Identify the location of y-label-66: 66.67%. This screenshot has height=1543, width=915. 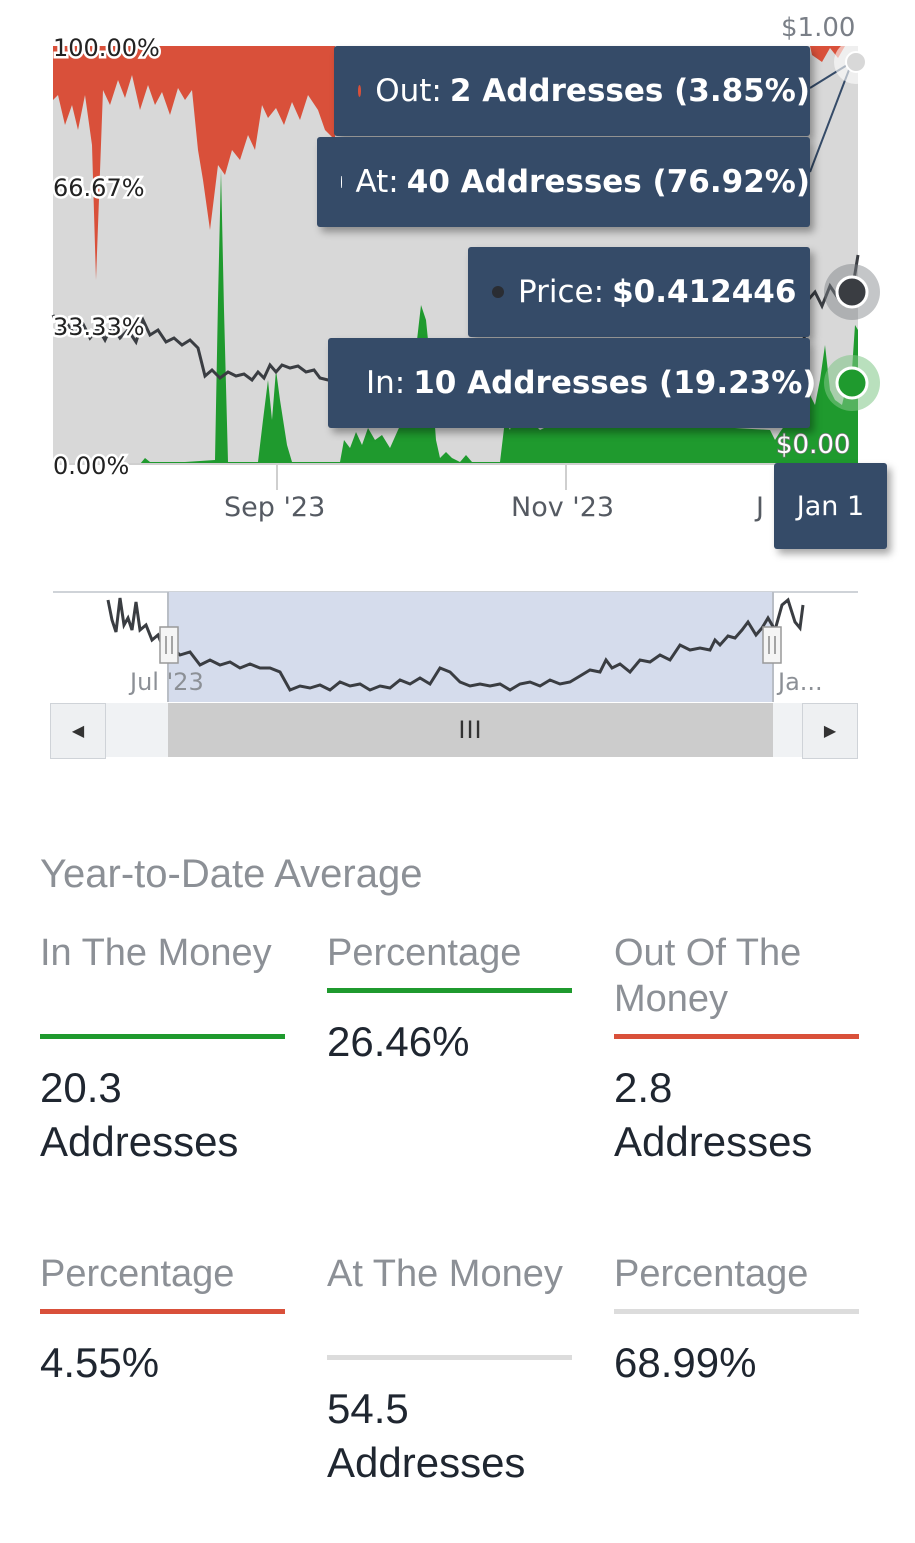
(99, 188).